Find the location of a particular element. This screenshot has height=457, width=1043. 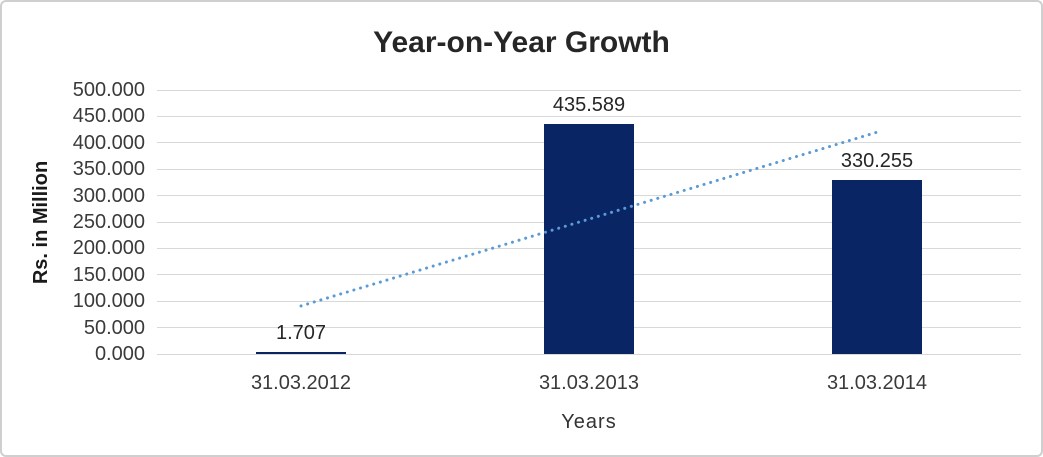

y-tick-label: 0.000 is located at coordinates (119, 354).